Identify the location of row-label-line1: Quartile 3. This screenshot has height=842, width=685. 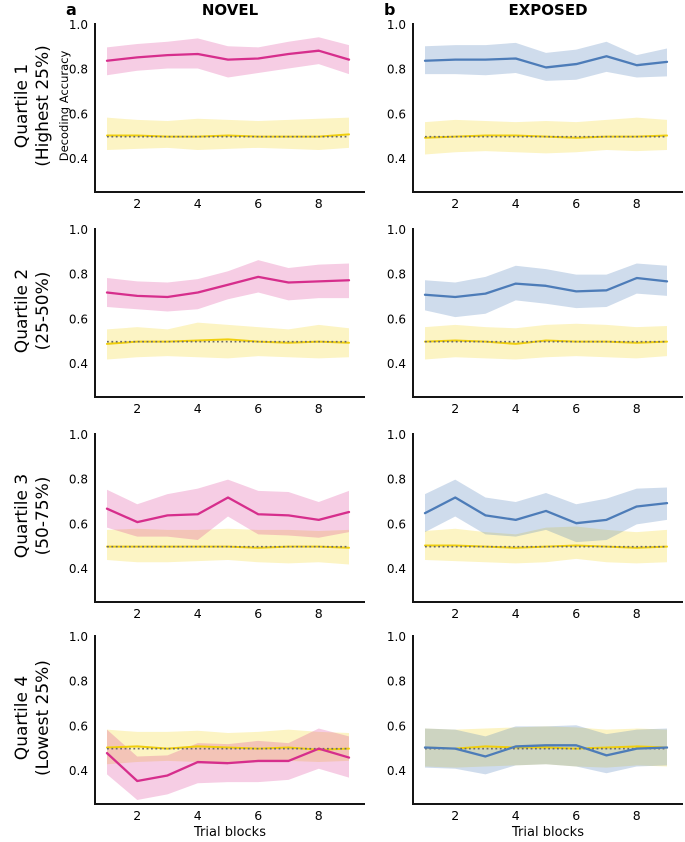
(22, 516).